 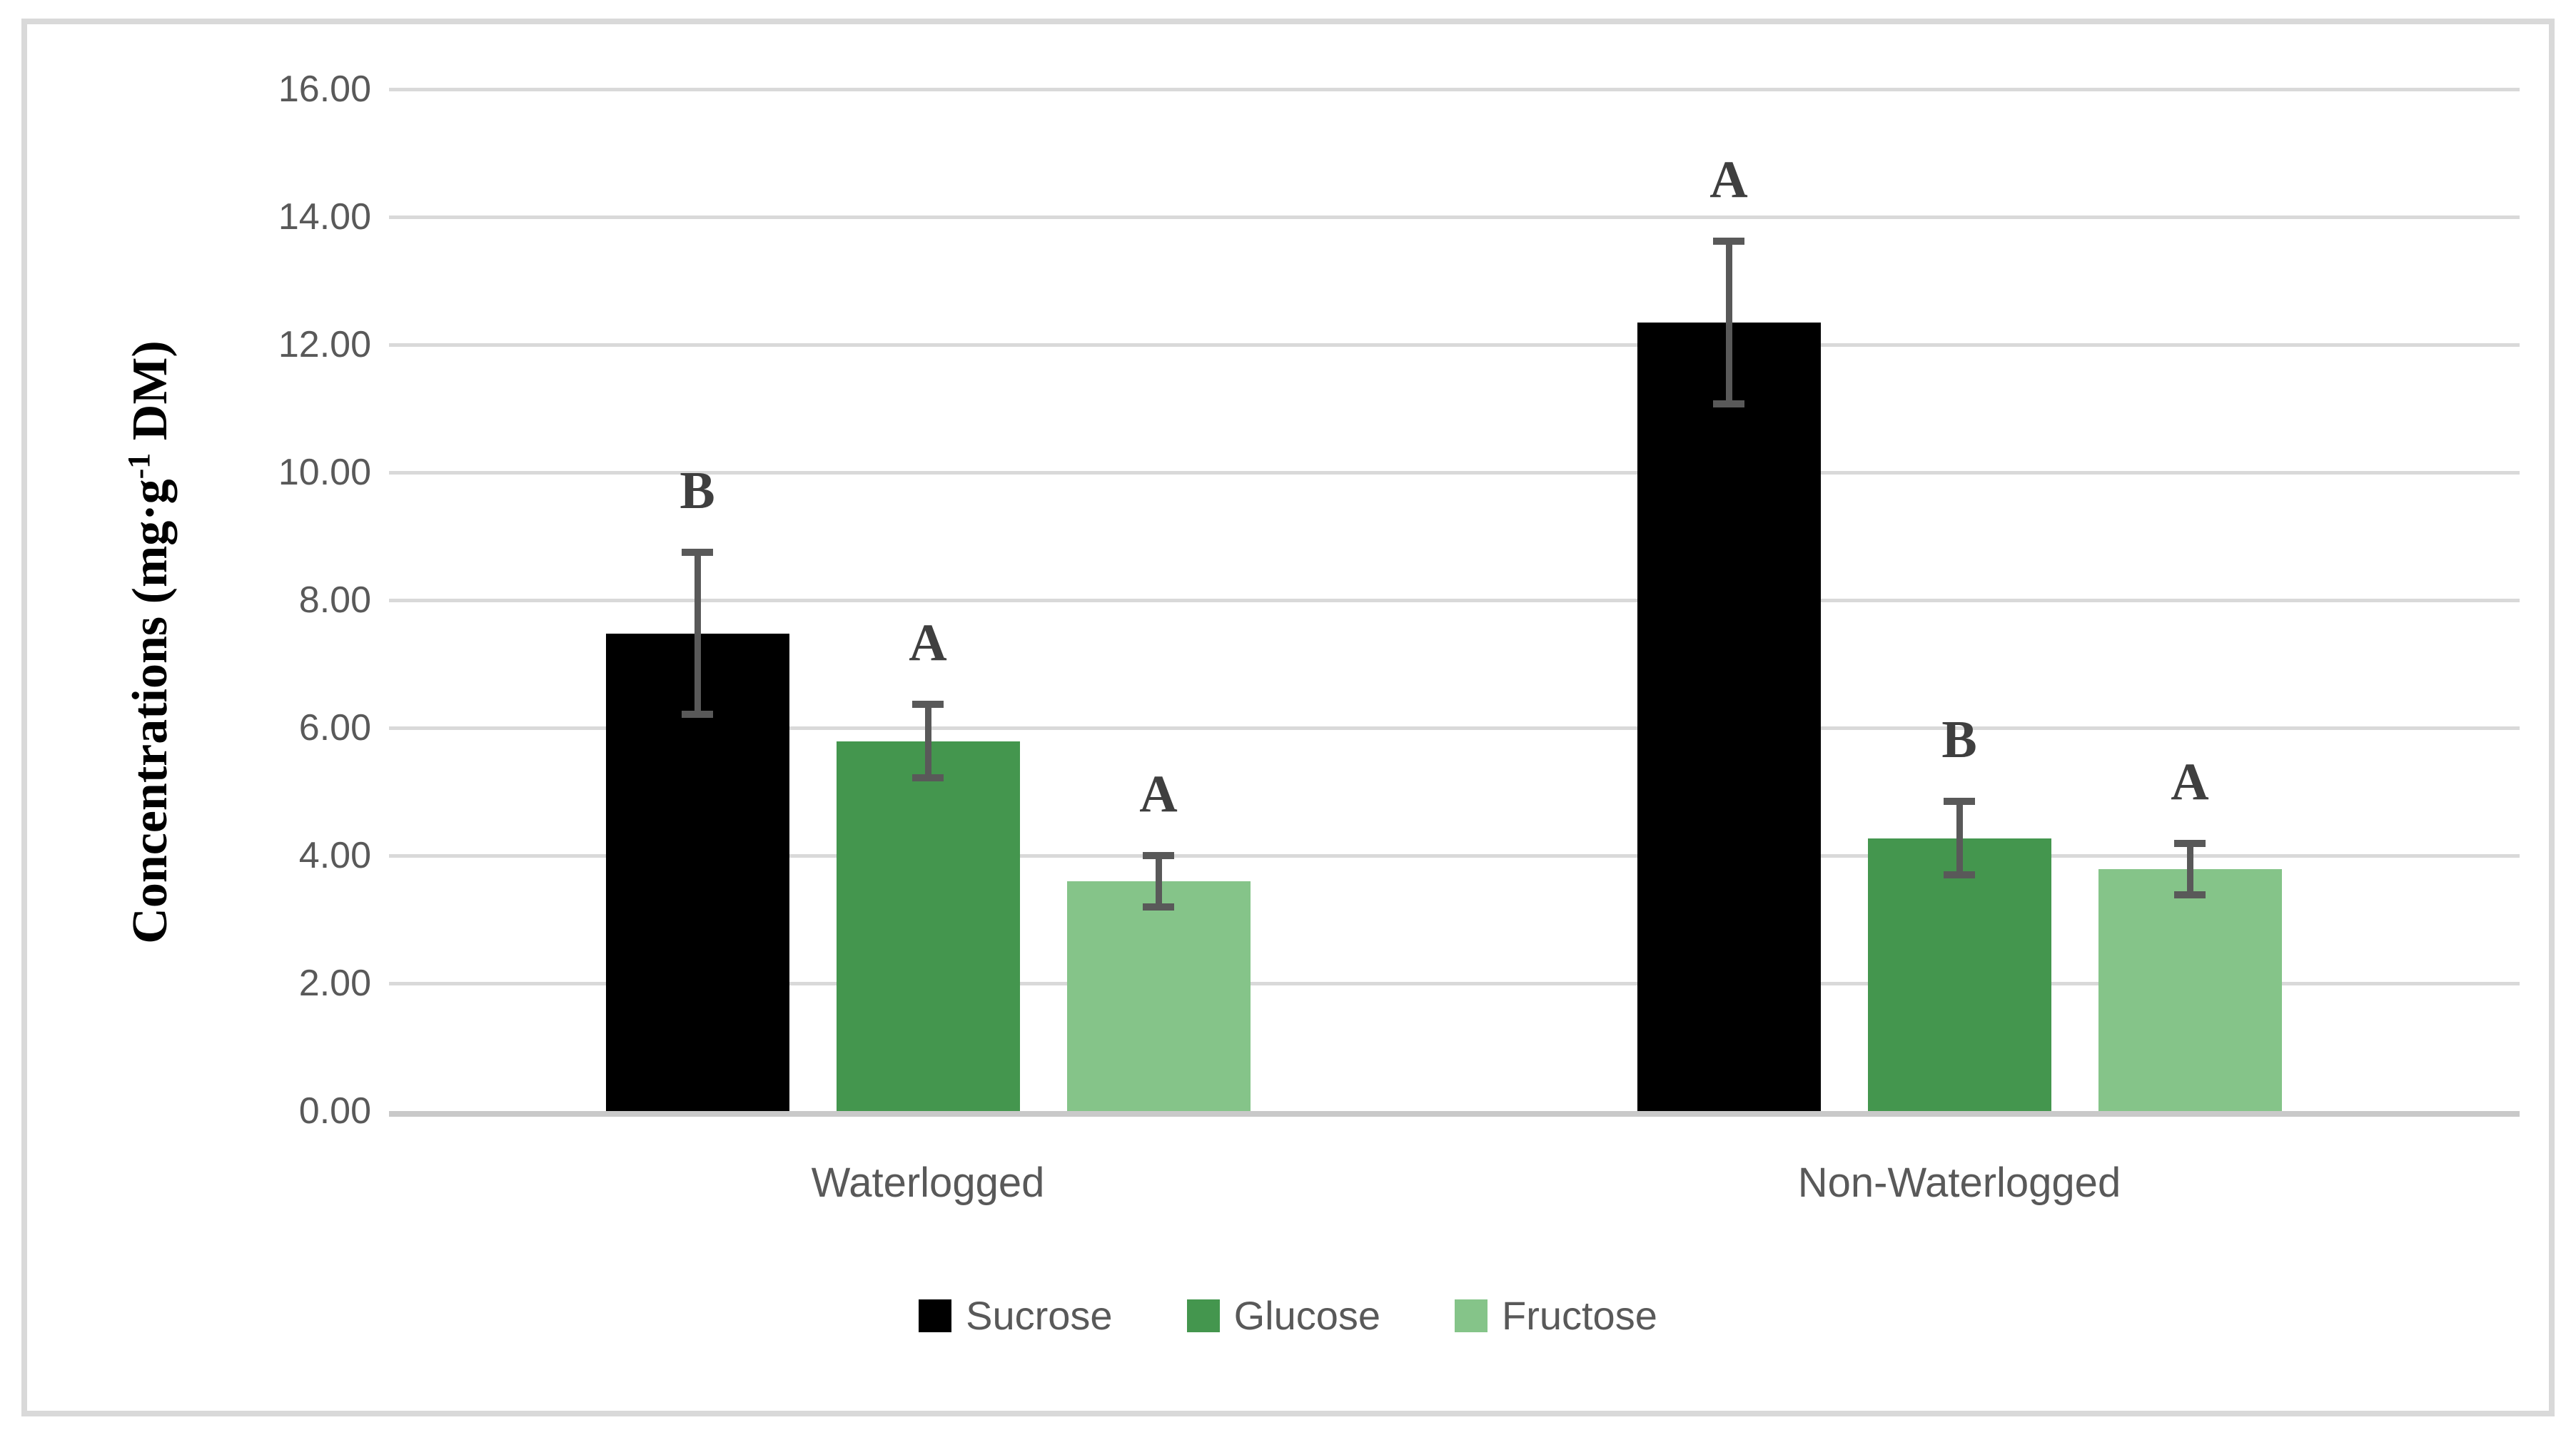 I want to click on error-bar-non-waterlogged-sucrose, so click(x=1728, y=322).